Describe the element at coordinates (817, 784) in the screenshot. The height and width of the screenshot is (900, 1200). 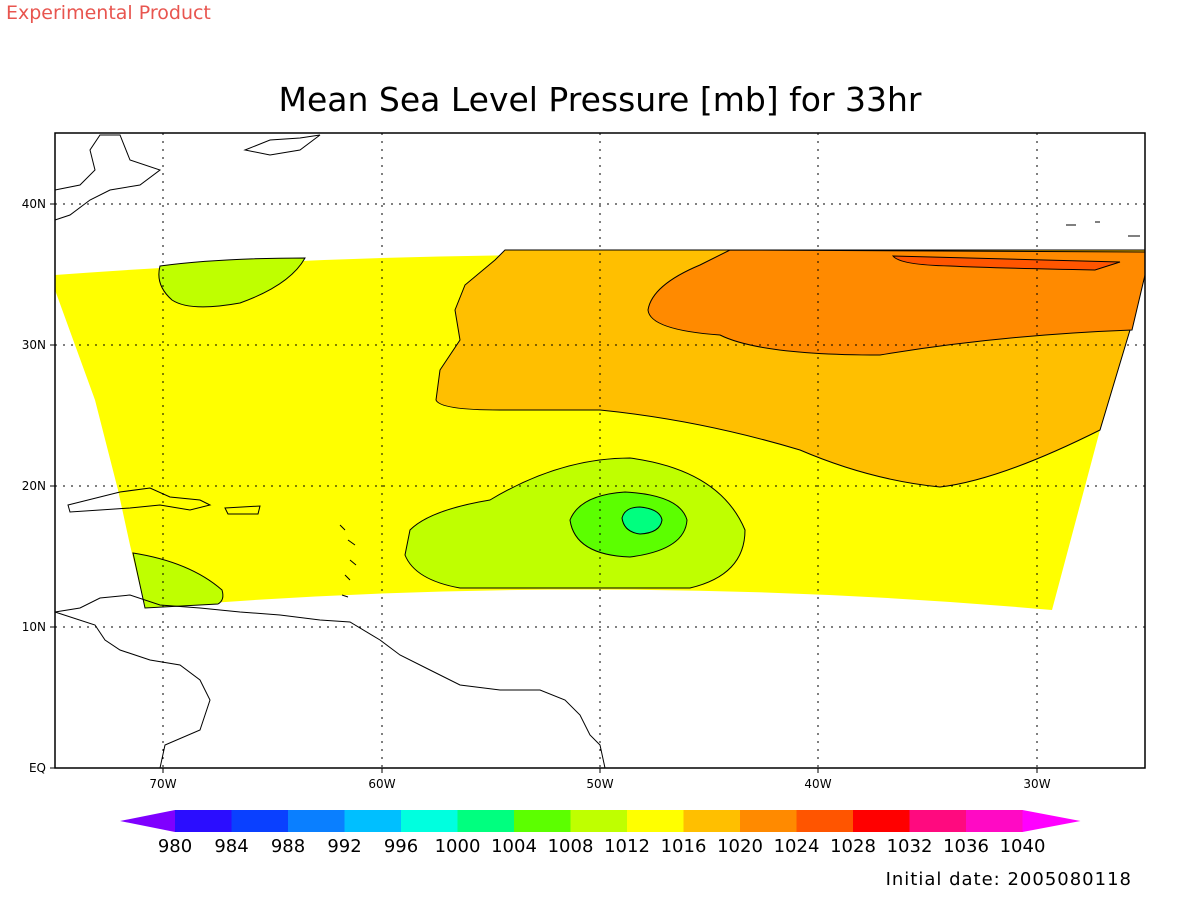
I see `lon-label-40w: 40W` at that location.